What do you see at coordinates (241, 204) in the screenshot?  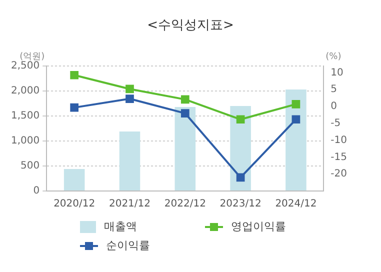 I see `x-tick-label: 2023/12` at bounding box center [241, 204].